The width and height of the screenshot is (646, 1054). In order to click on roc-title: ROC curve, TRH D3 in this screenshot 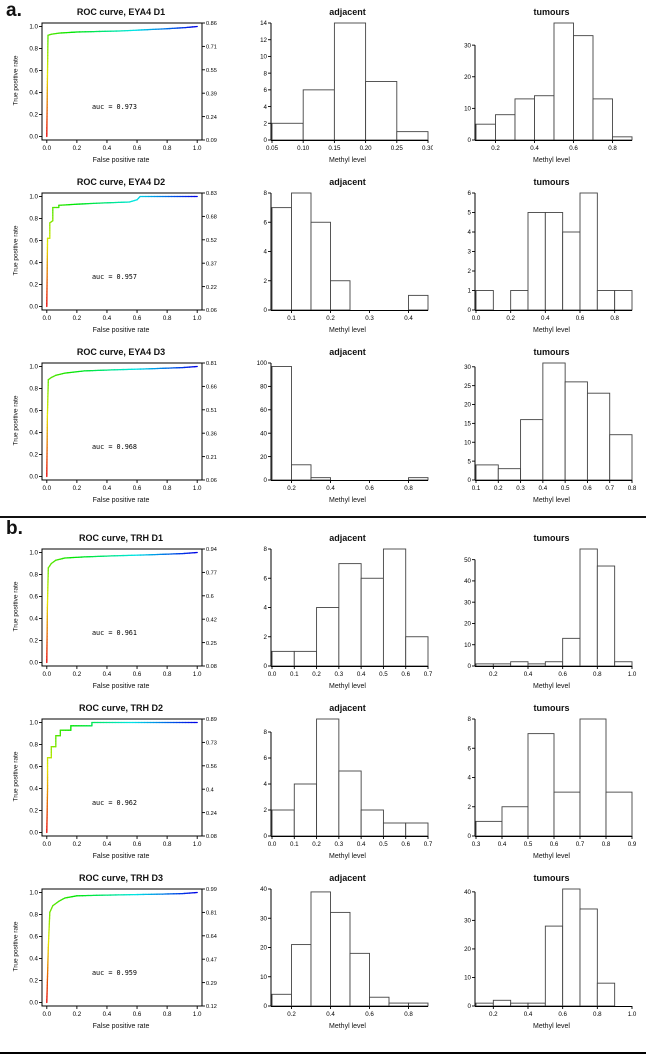, I will do `click(121, 878)`.